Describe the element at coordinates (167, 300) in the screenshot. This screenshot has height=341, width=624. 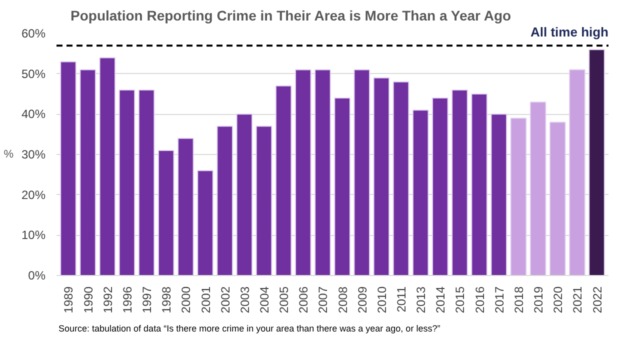
I see `x-tick-label: 1998` at that location.